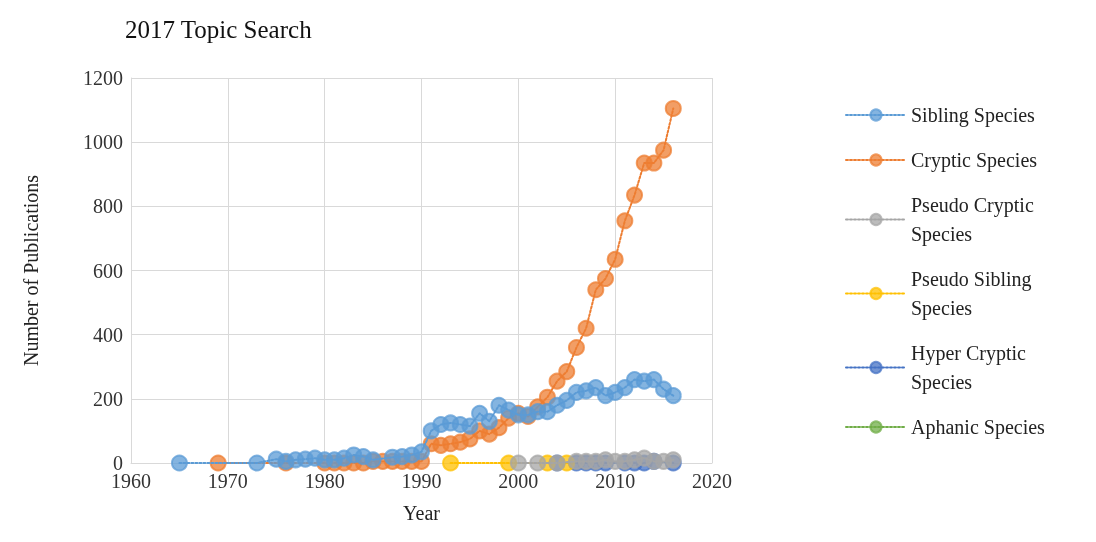 The image size is (1096, 542). I want to click on legend-label: Hyper Cryptic Species, so click(971, 368).